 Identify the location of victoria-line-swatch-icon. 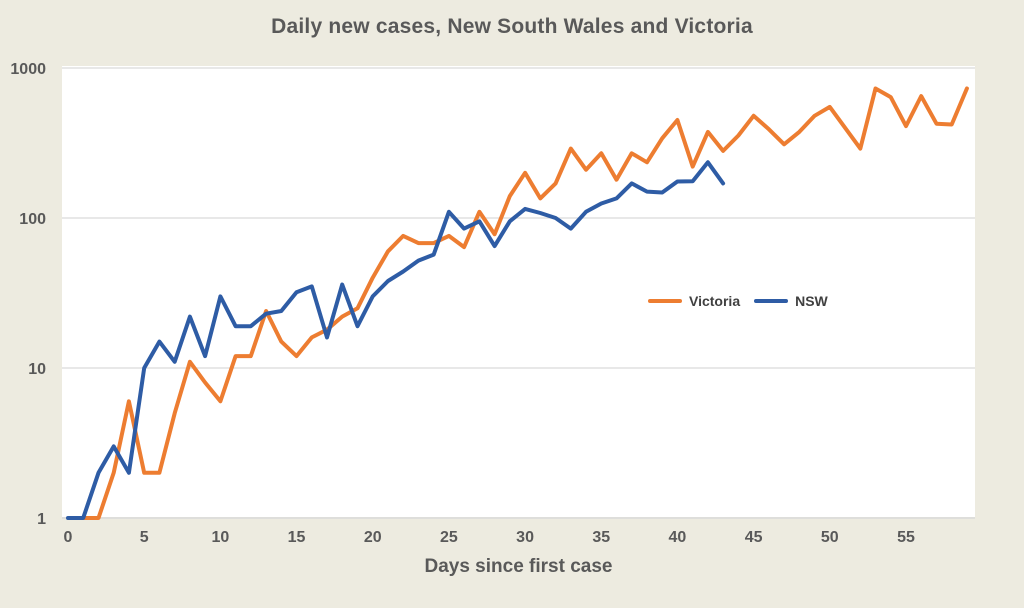
(665, 301).